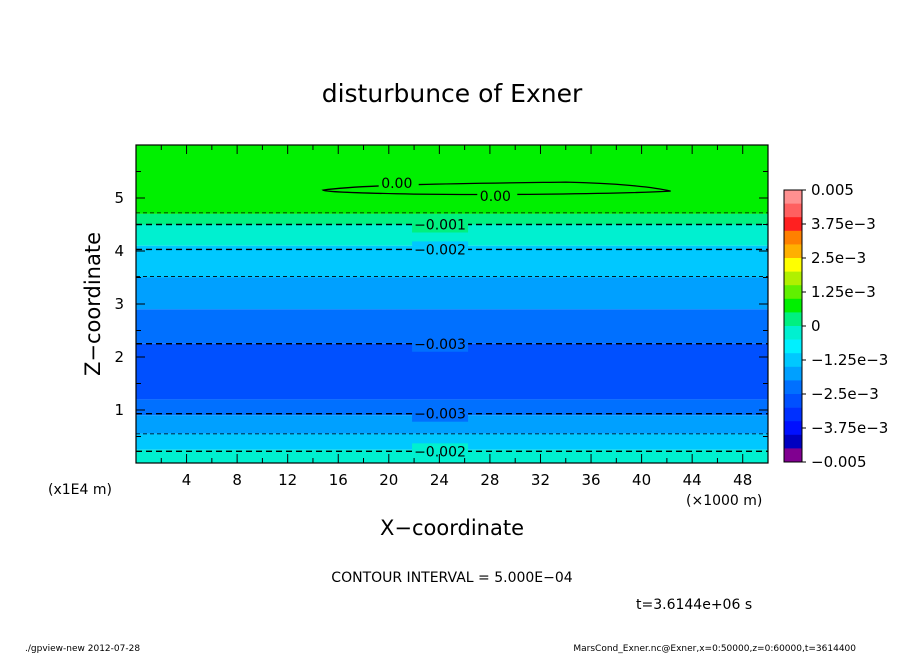  Describe the element at coordinates (694, 605) in the screenshot. I see `time-annotation: t=3.6144e+06 s` at that location.